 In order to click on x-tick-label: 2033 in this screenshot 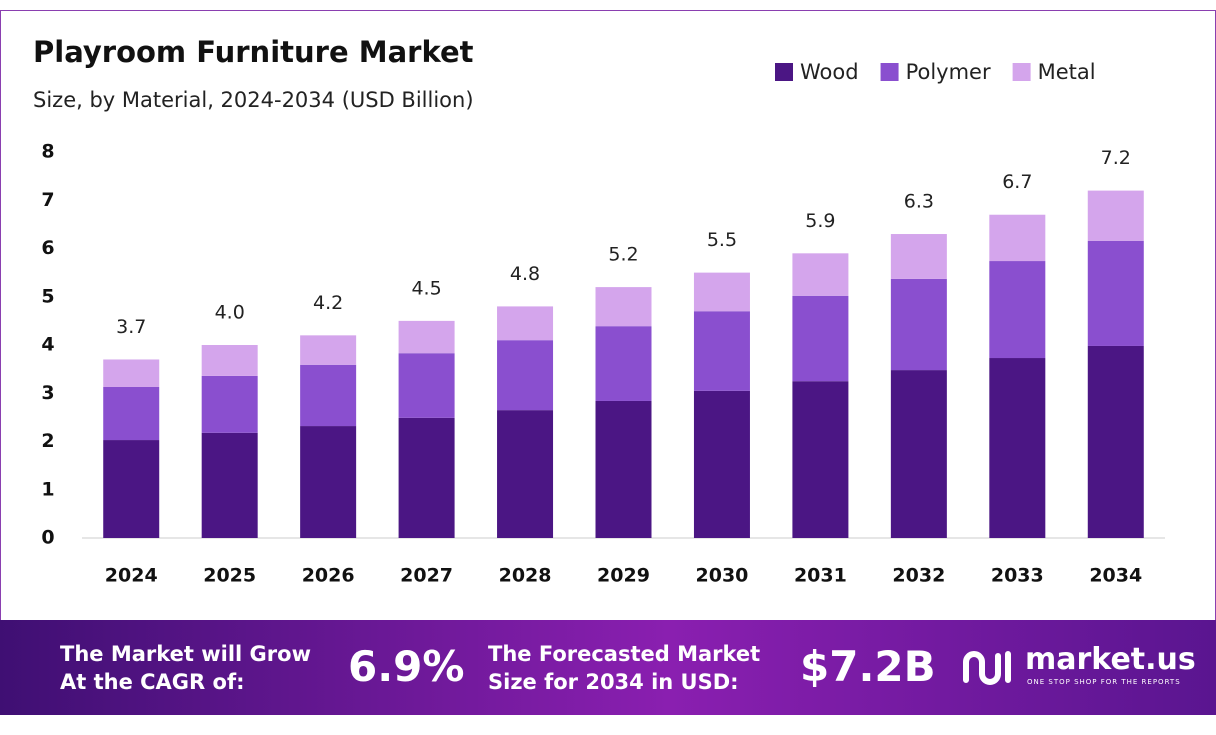, I will do `click(1017, 576)`.